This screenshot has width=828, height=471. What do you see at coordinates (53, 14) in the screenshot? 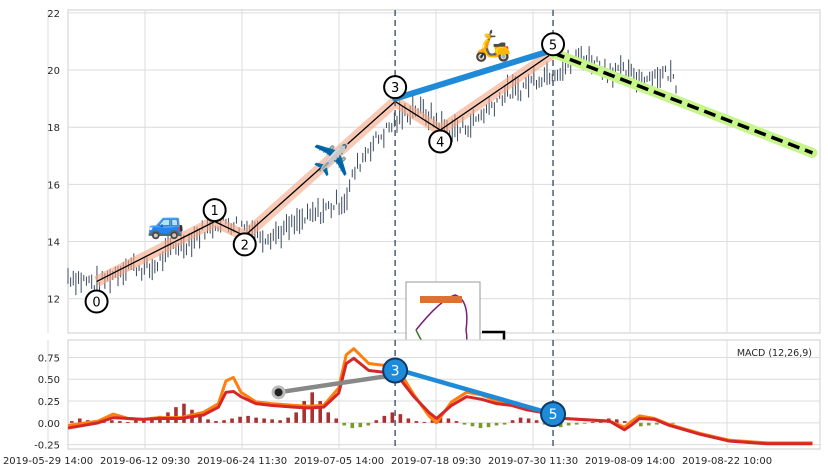
I see `price-y-tick-label: 22` at bounding box center [53, 14].